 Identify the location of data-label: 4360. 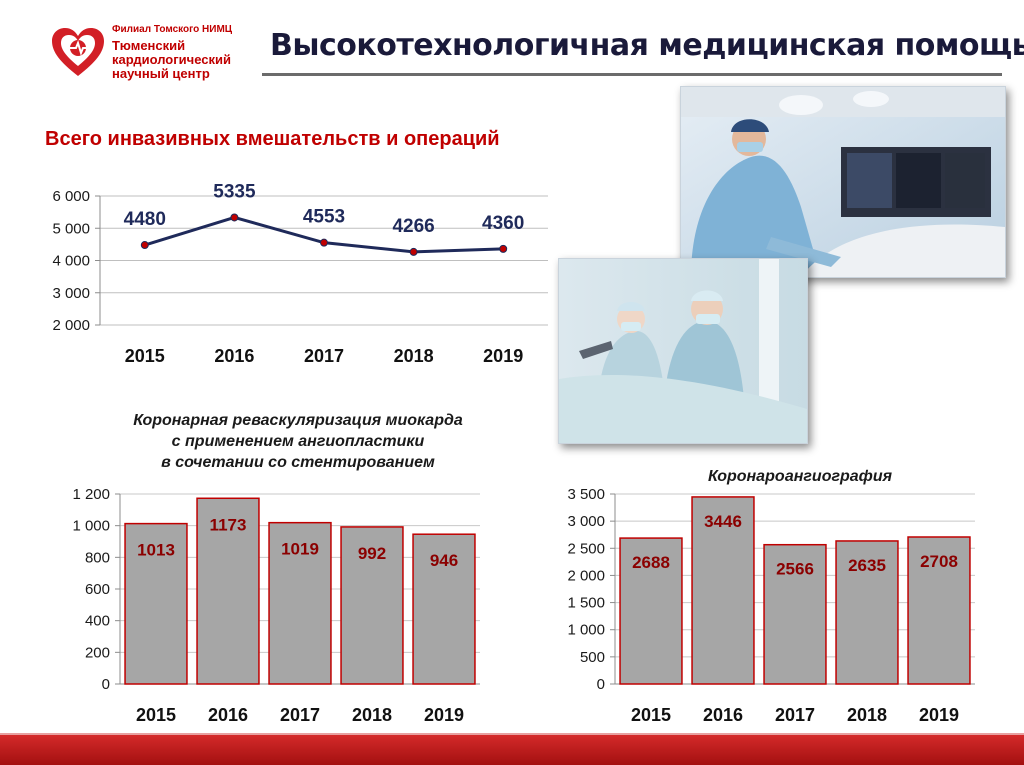
(503, 223).